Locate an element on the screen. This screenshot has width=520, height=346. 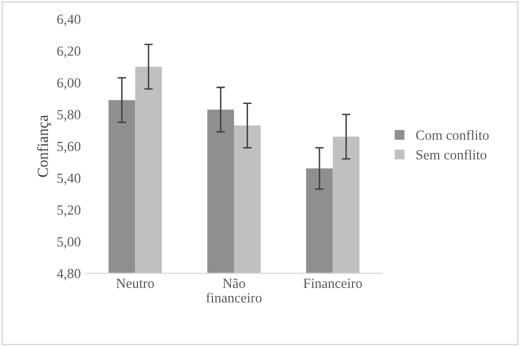
y-tick-label: 6,00 is located at coordinates (68, 84).